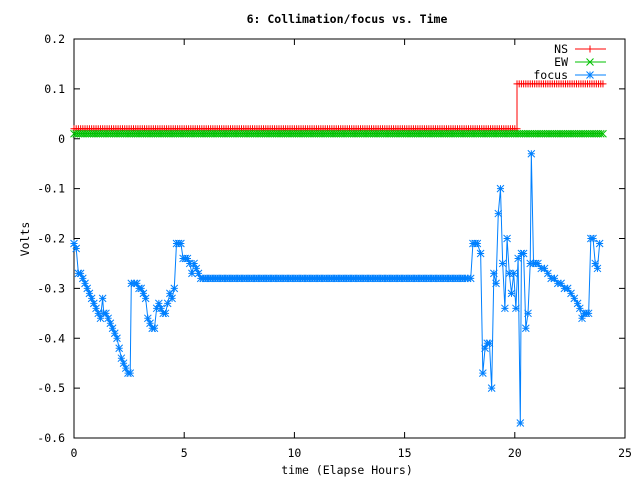 The width and height of the screenshot is (640, 480). I want to click on legend-label-EW: EW, so click(561, 62).